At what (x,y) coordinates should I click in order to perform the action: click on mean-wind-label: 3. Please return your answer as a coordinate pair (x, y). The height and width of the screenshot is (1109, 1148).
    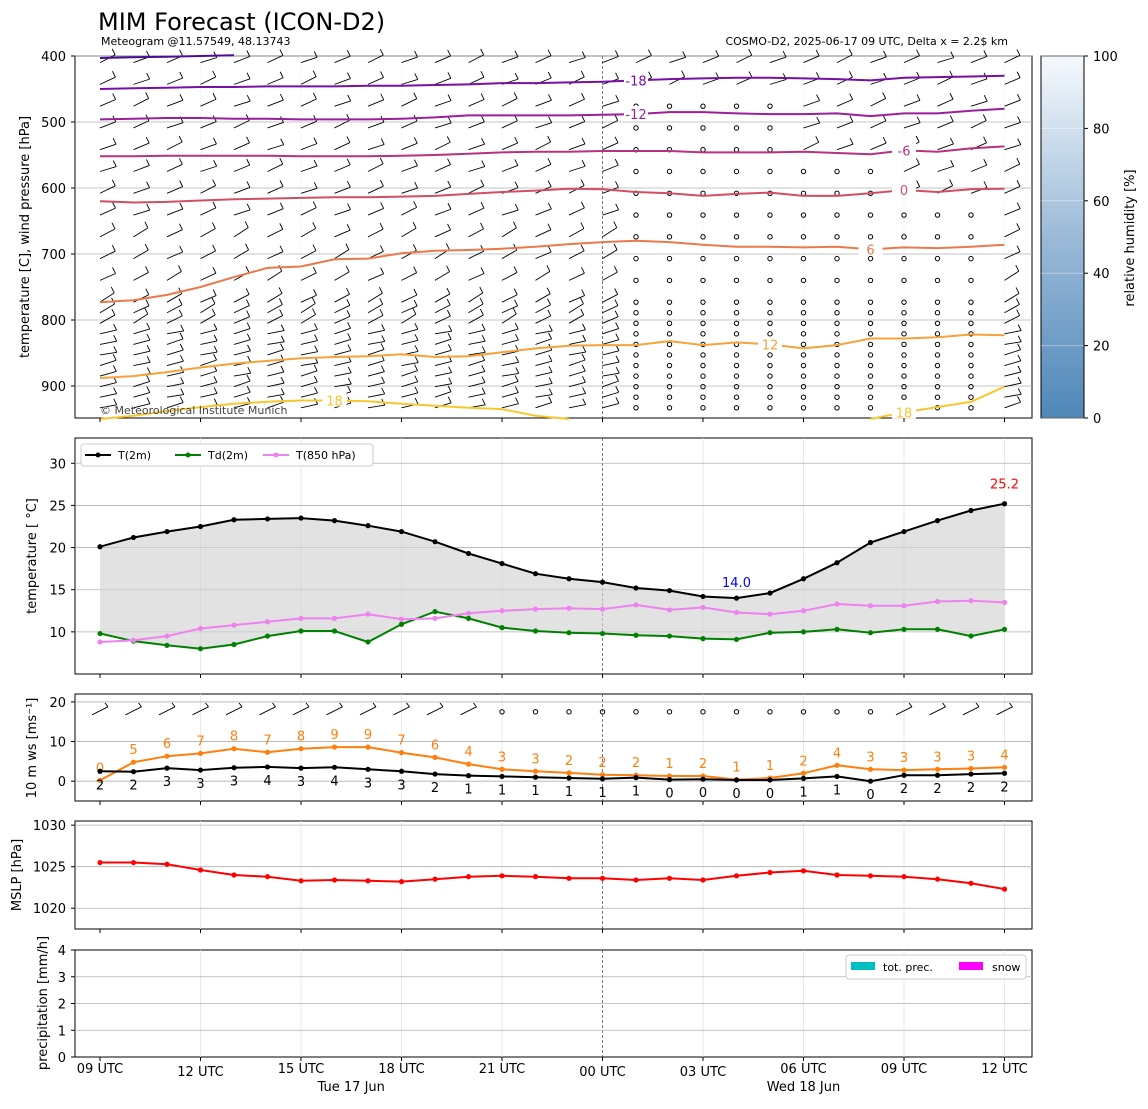
    Looking at the image, I should click on (234, 782).